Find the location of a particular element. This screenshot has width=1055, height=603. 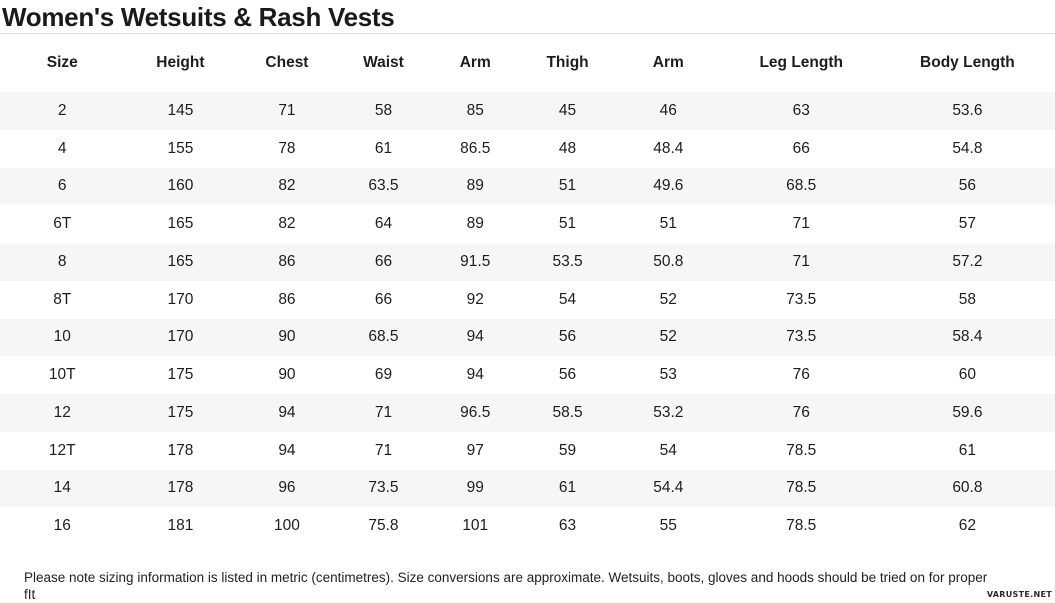

table-cell: 8T is located at coordinates (62, 299).